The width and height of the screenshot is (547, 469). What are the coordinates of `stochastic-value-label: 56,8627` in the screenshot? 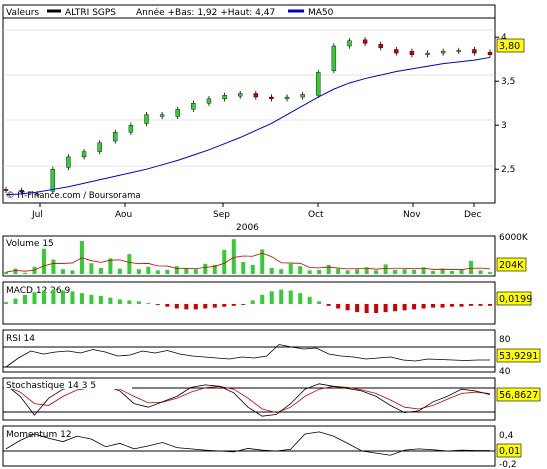 It's located at (518, 395).